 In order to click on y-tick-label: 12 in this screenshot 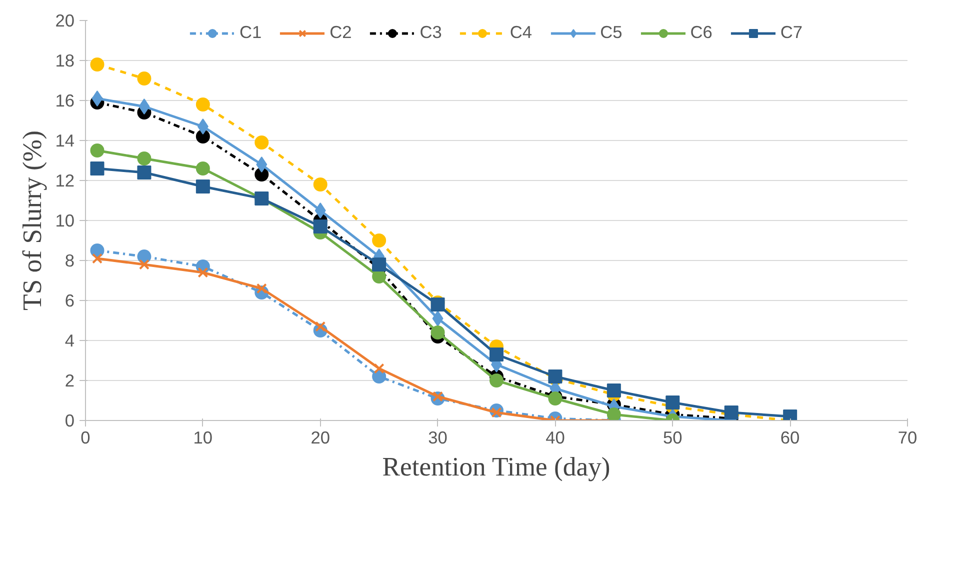, I will do `click(65, 180)`.